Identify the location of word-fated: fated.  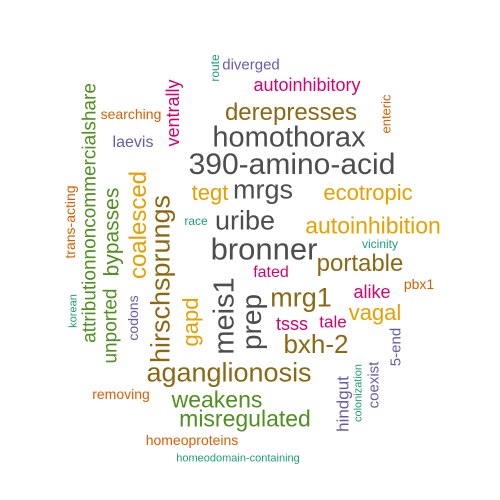
(271, 272).